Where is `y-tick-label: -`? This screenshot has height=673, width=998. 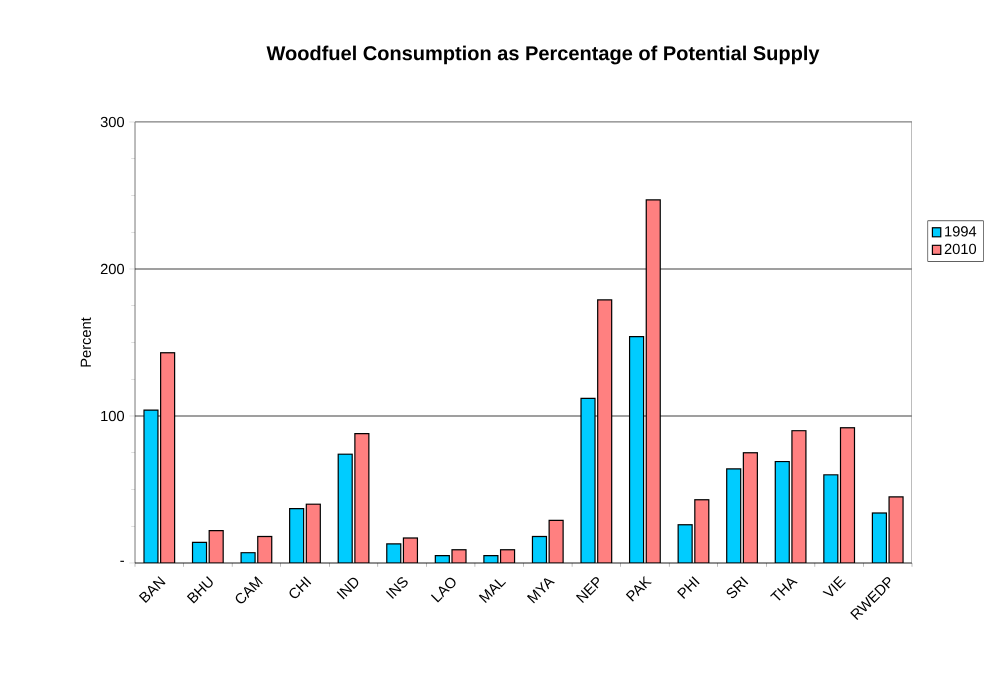 y-tick-label: - is located at coordinates (122, 561).